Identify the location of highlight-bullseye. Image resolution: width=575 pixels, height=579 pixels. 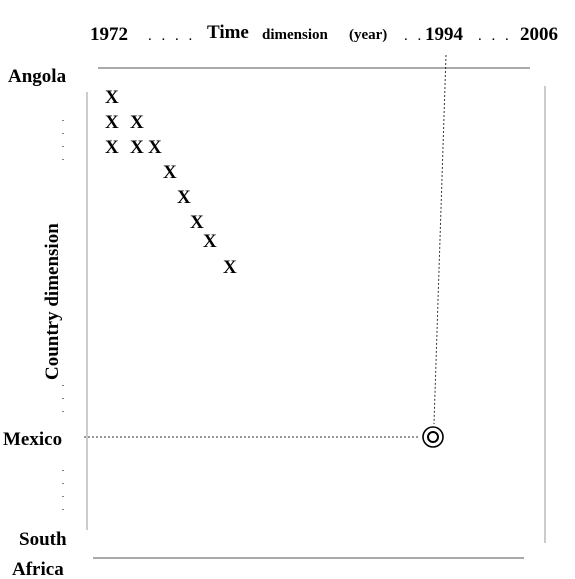
(433, 437).